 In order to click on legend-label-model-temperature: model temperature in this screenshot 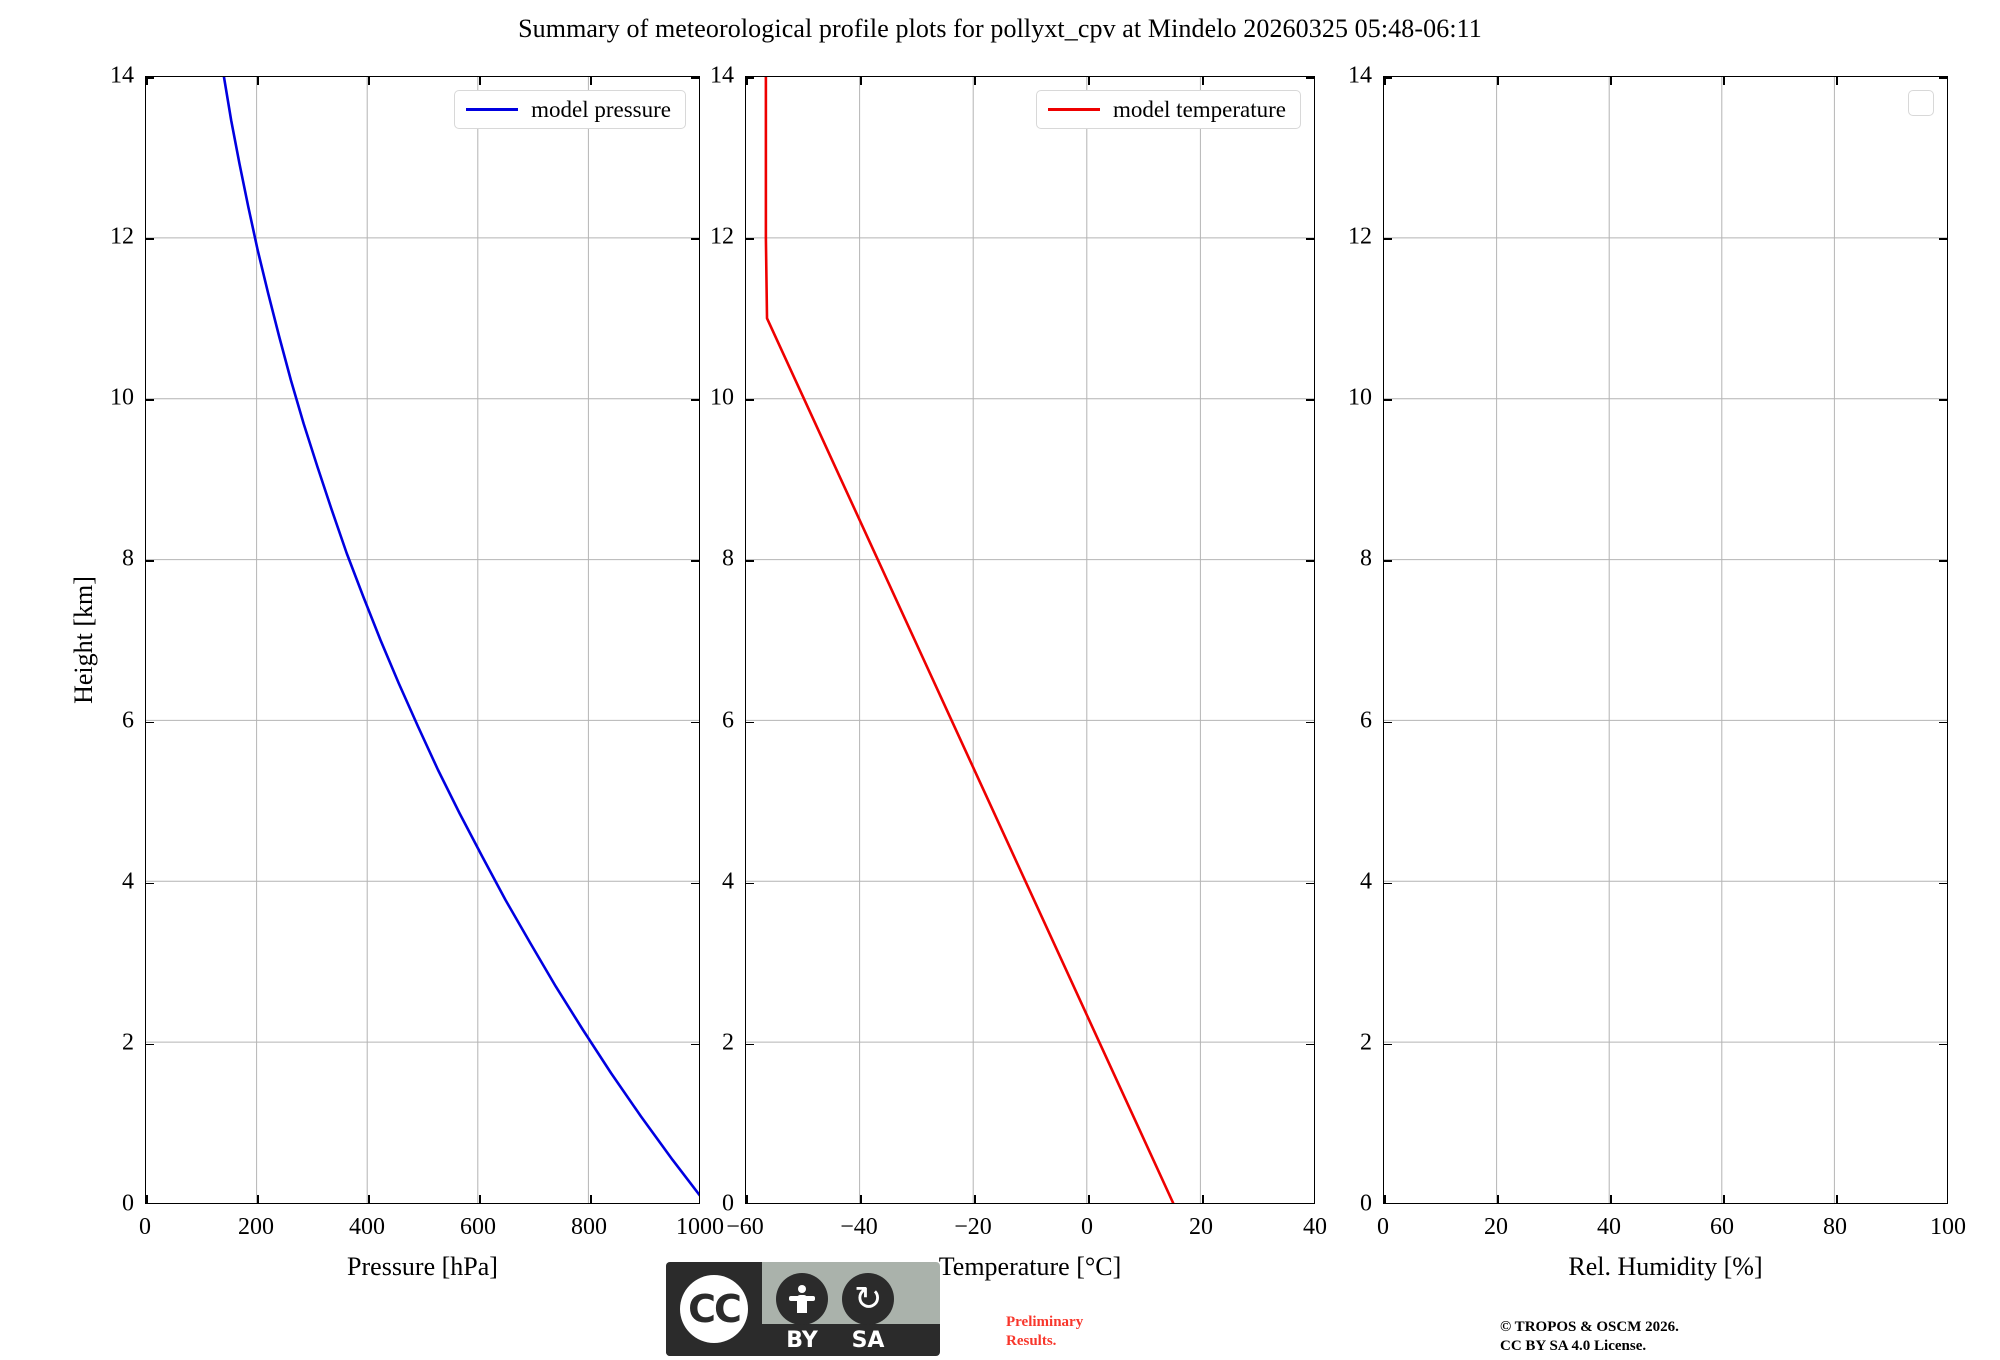, I will do `click(1199, 109)`.